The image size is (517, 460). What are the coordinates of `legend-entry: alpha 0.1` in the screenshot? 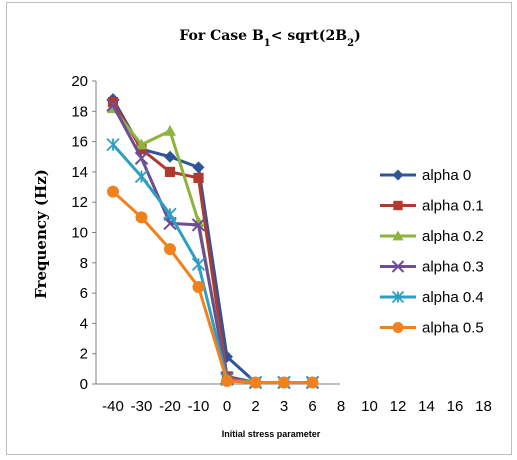 It's located at (432, 206).